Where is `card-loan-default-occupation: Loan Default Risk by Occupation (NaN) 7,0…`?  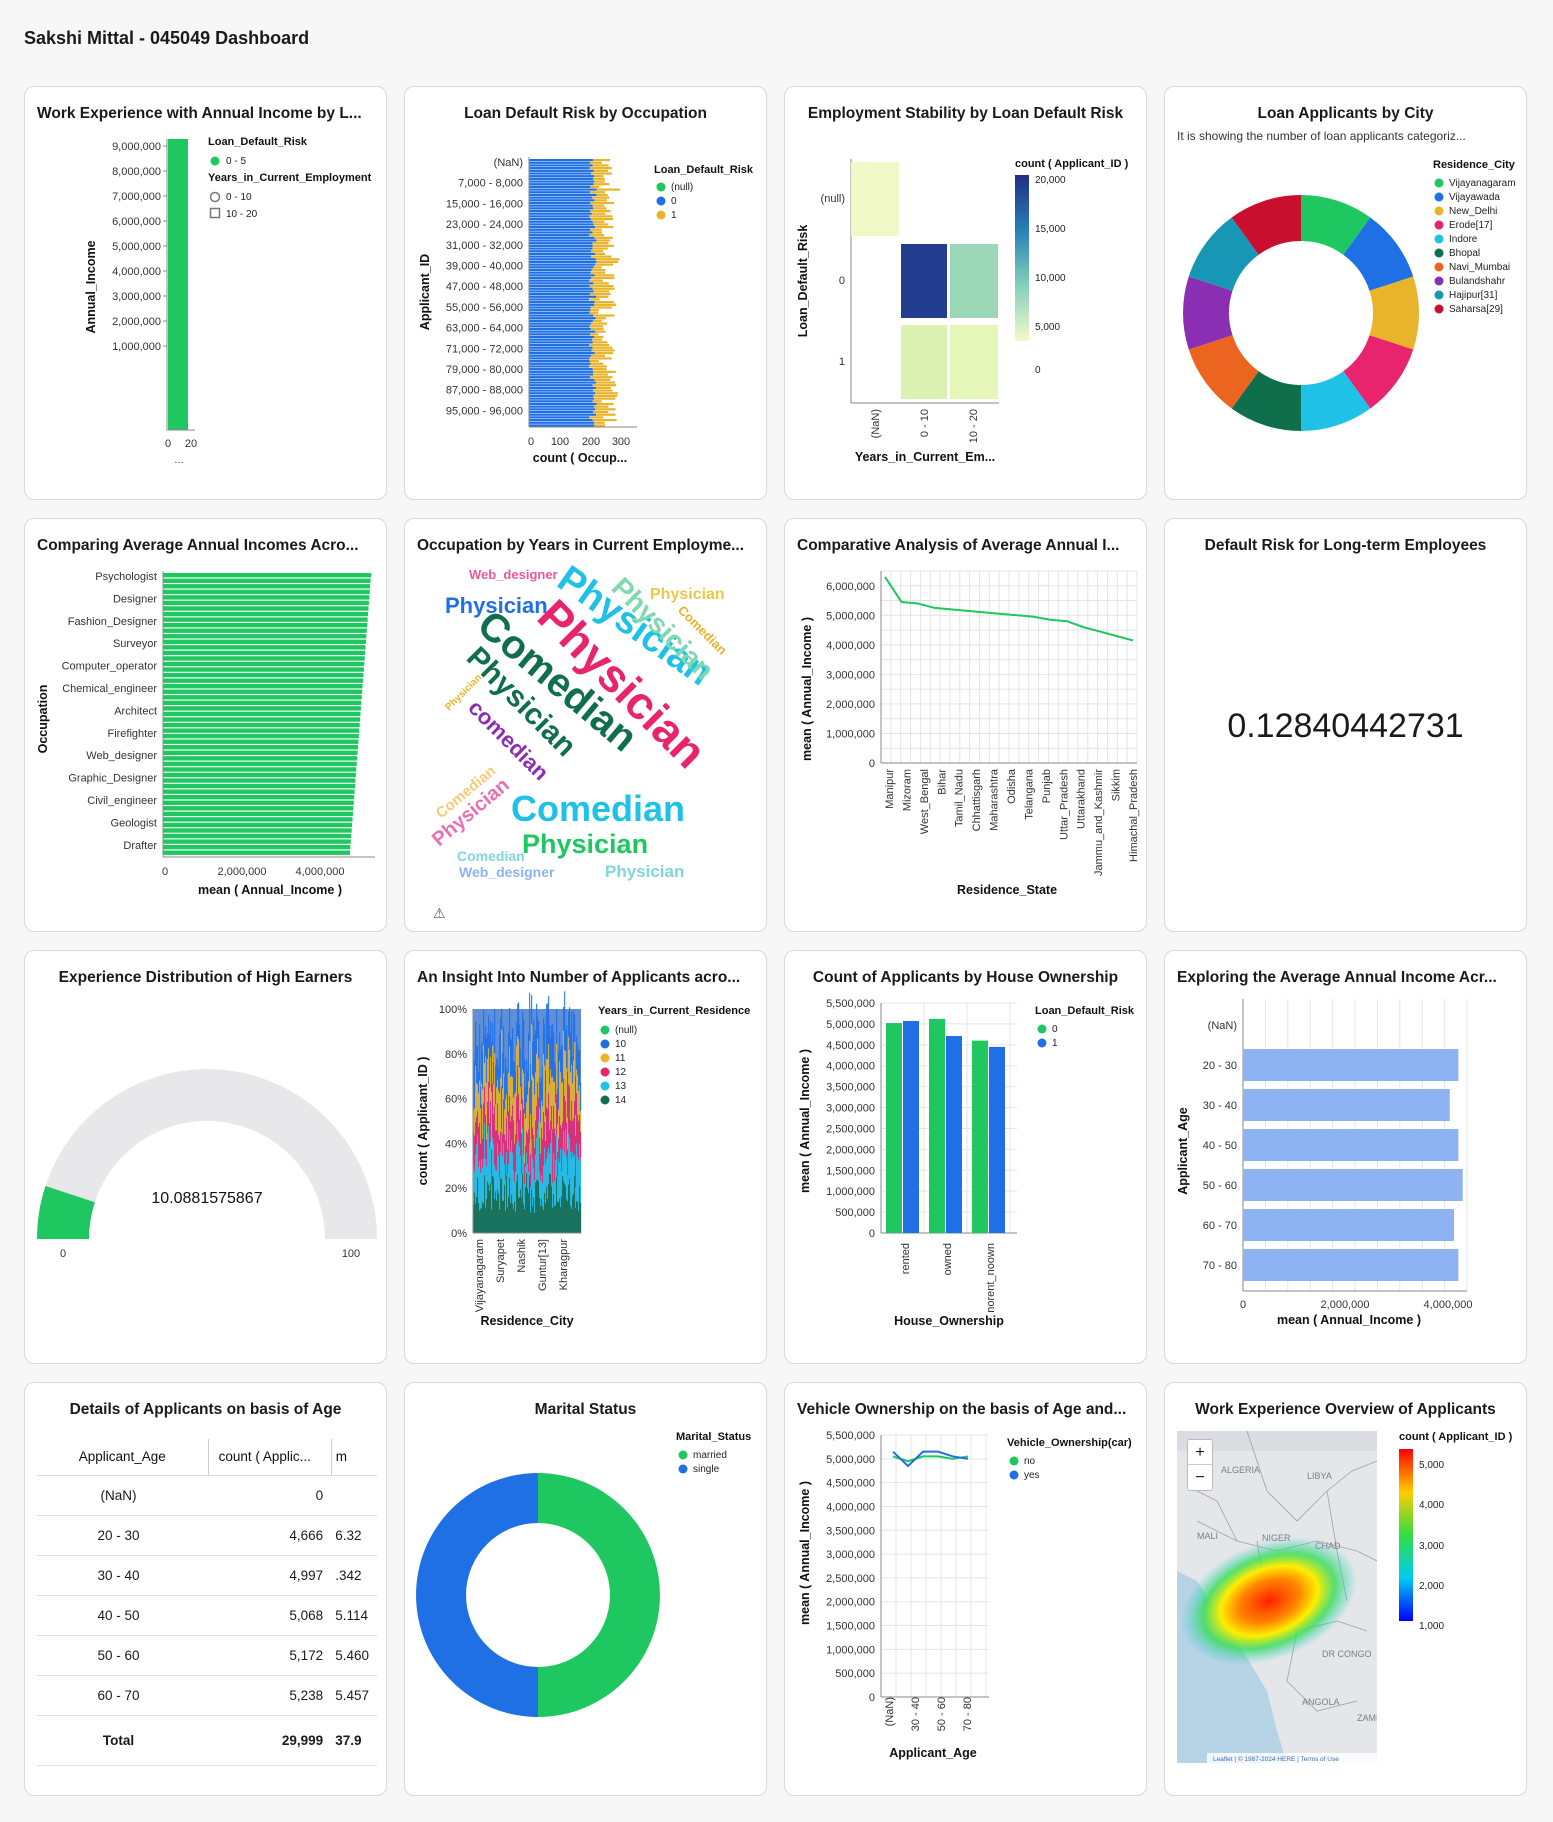
card-loan-default-occupation: Loan Default Risk by Occupation (NaN) 7,0… is located at coordinates (585, 293).